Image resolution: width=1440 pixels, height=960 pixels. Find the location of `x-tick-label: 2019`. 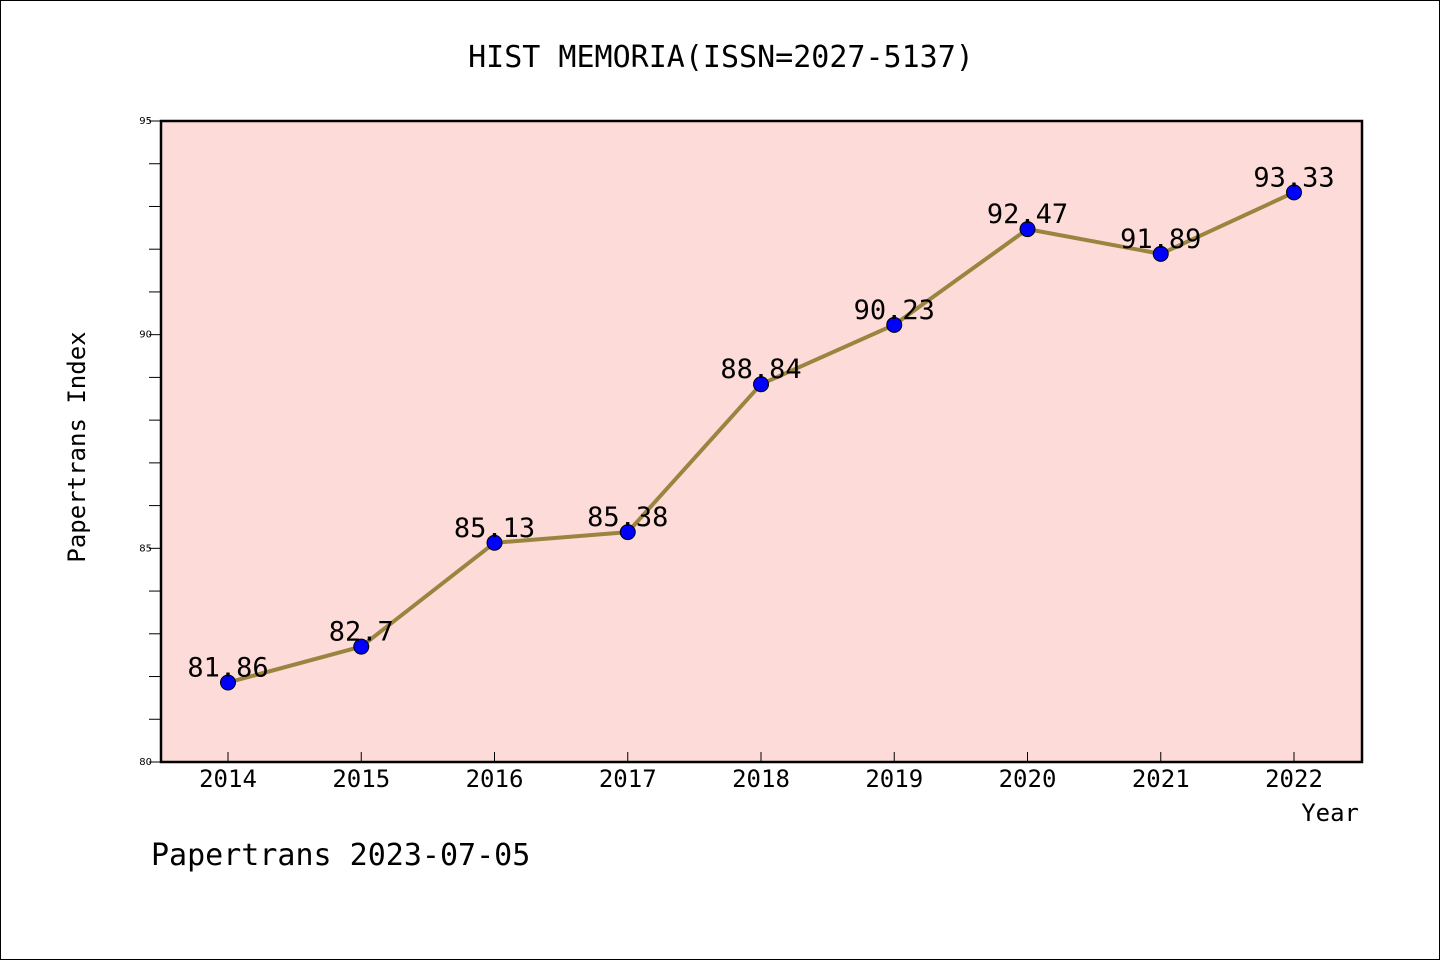

x-tick-label: 2019 is located at coordinates (894, 779).